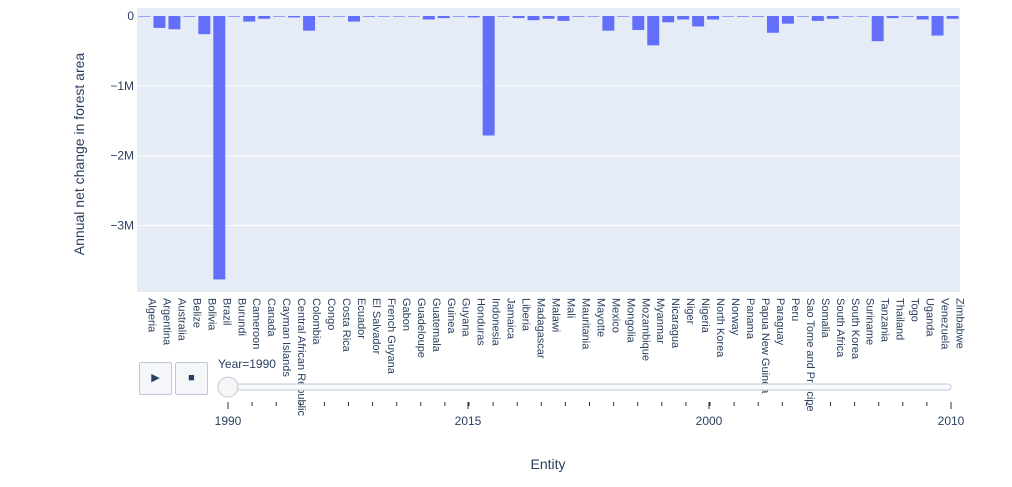  Describe the element at coordinates (331, 314) in the screenshot. I see `x-tick-label: Congo` at that location.